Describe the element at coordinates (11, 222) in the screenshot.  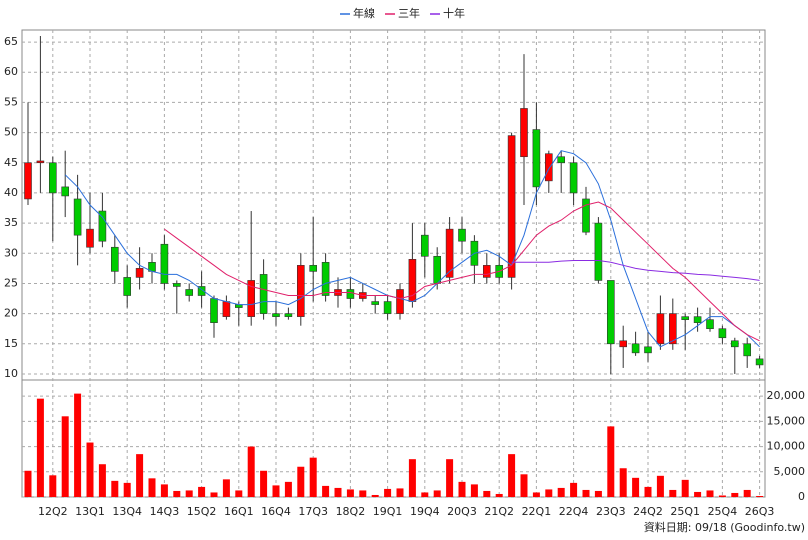
I see `y-tick-label: 35` at that location.